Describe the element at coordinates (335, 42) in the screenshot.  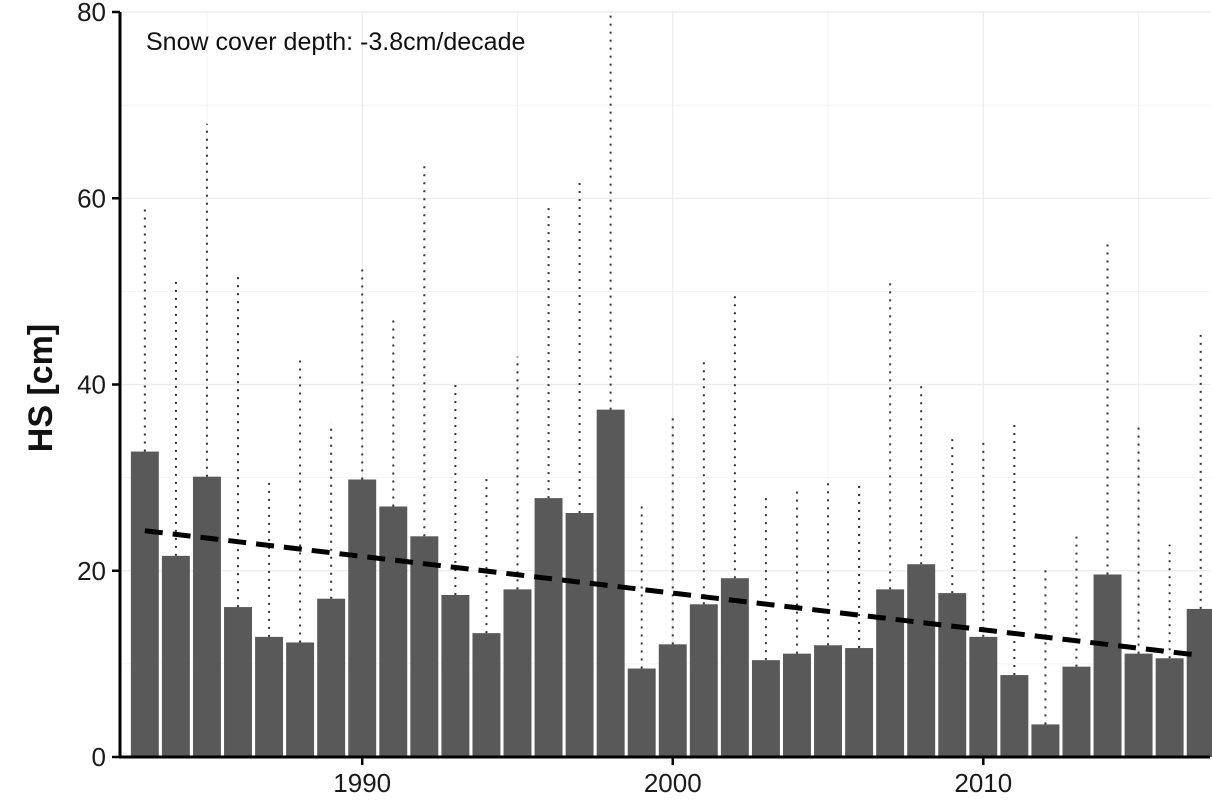
I see `trend-annotation: Snow cover depth: -3.8cm/decade` at that location.